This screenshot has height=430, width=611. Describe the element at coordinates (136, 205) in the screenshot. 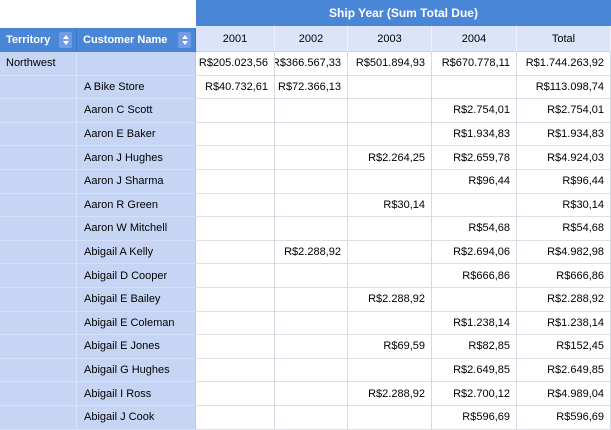

I see `customer-name-cell: Aaron R Green` at that location.